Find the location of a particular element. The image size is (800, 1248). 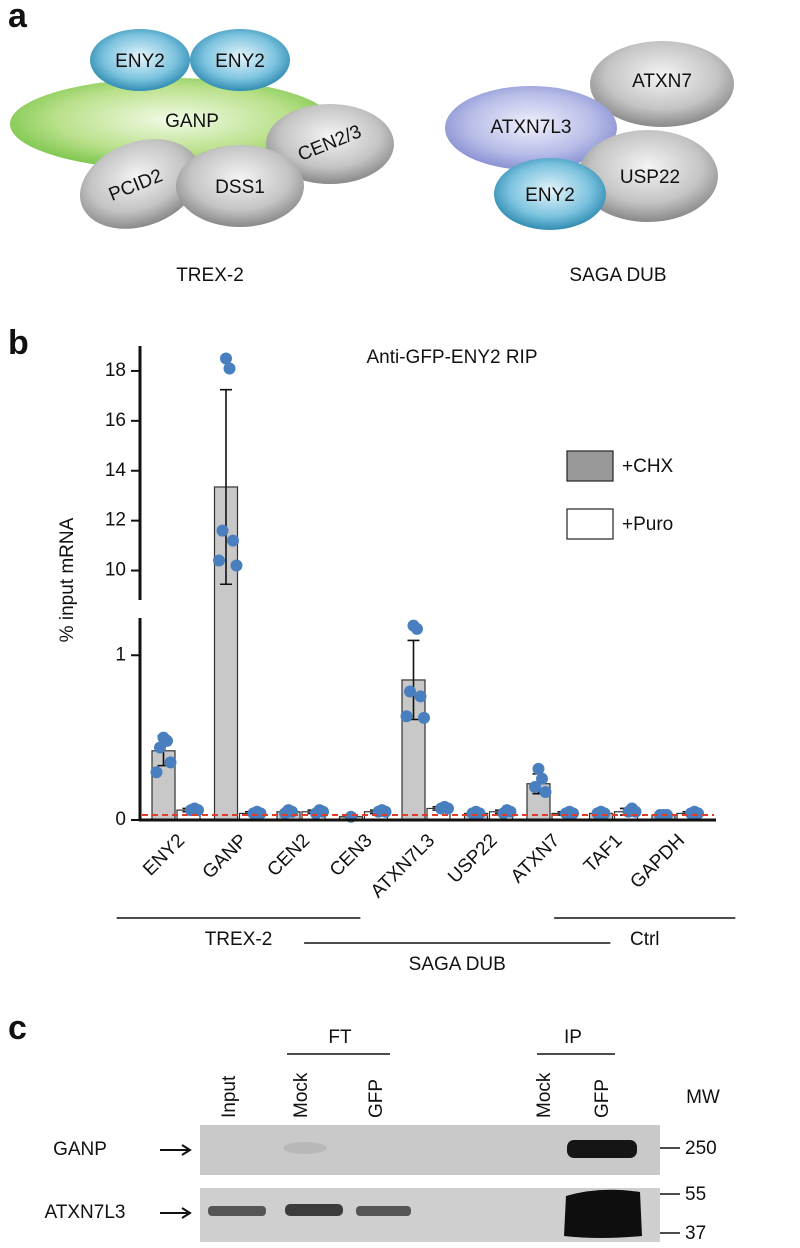

y-axis-label: % input mRNA is located at coordinates (67, 579).